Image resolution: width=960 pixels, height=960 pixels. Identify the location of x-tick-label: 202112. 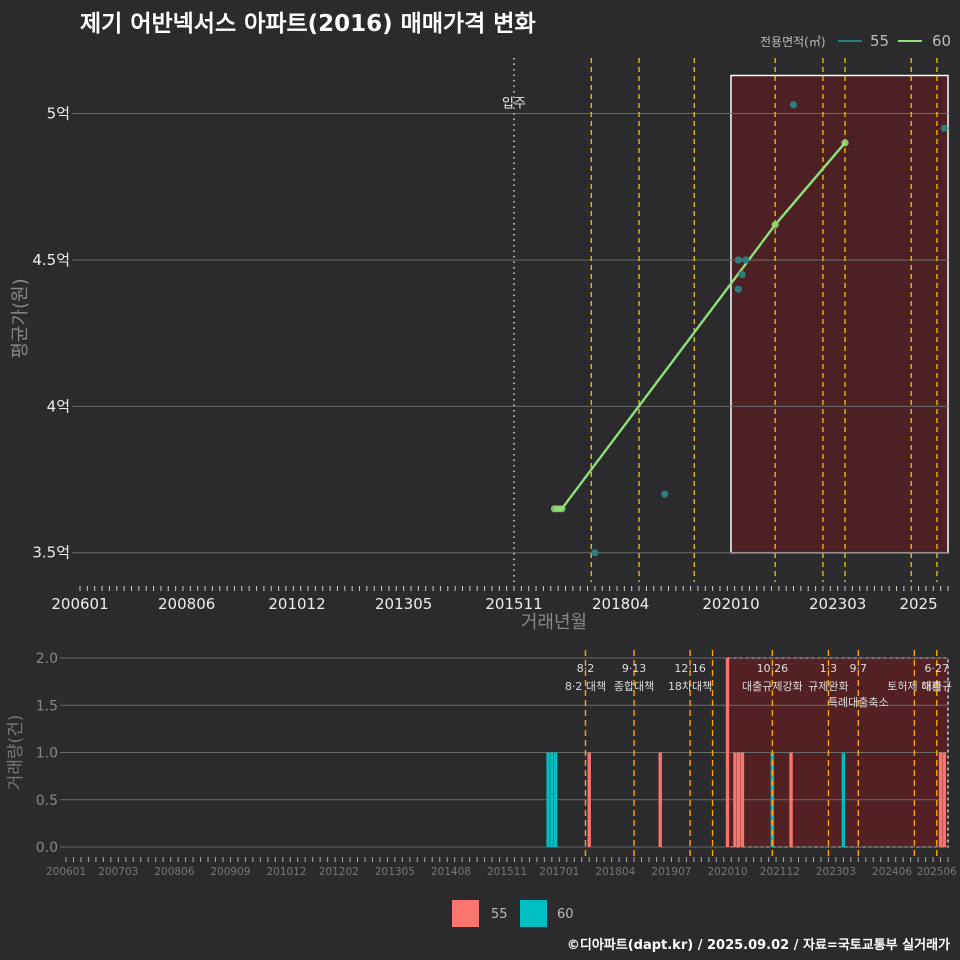
(780, 872).